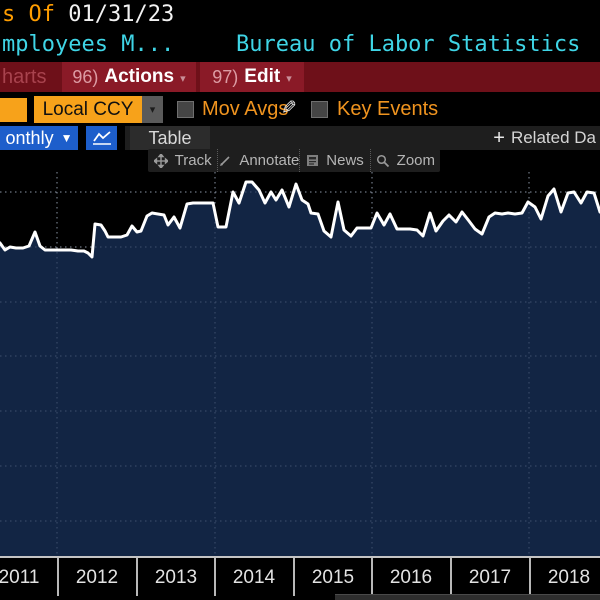 This screenshot has width=600, height=600. Describe the element at coordinates (20, 577) in the screenshot. I see `x-tick-label: 2011` at that location.